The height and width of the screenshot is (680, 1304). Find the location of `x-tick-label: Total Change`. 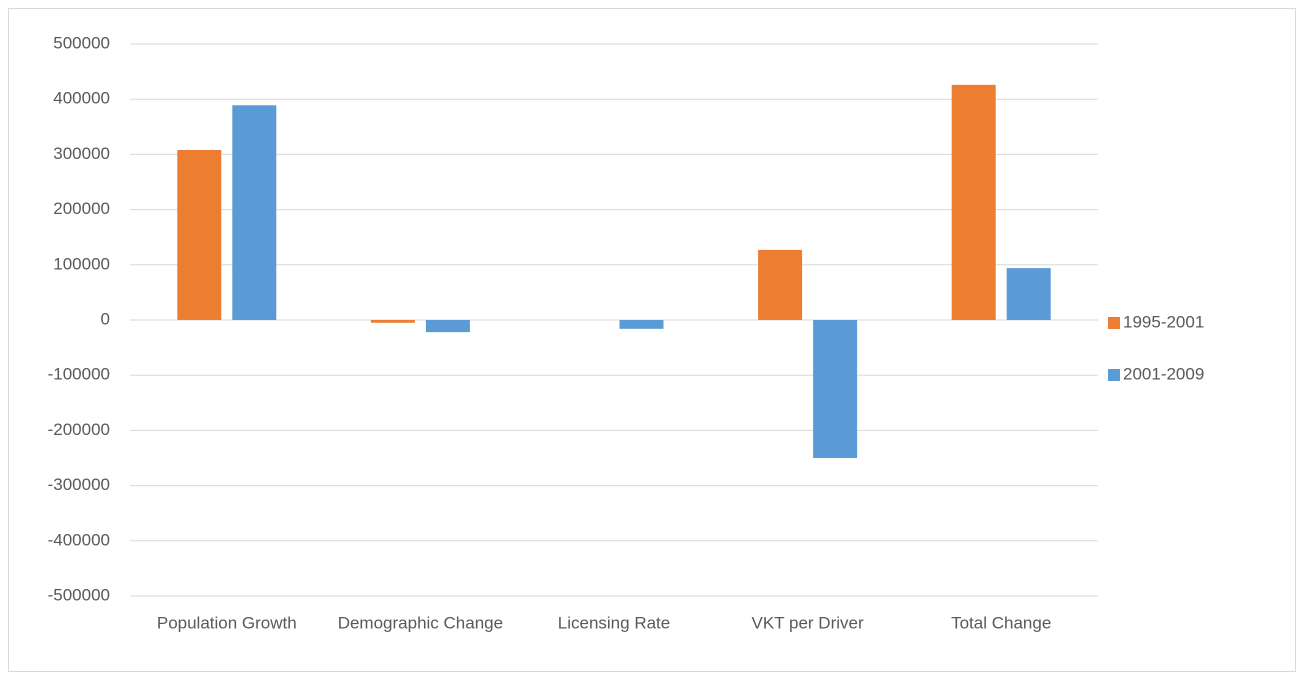

x-tick-label: Total Change is located at coordinates (1001, 622).